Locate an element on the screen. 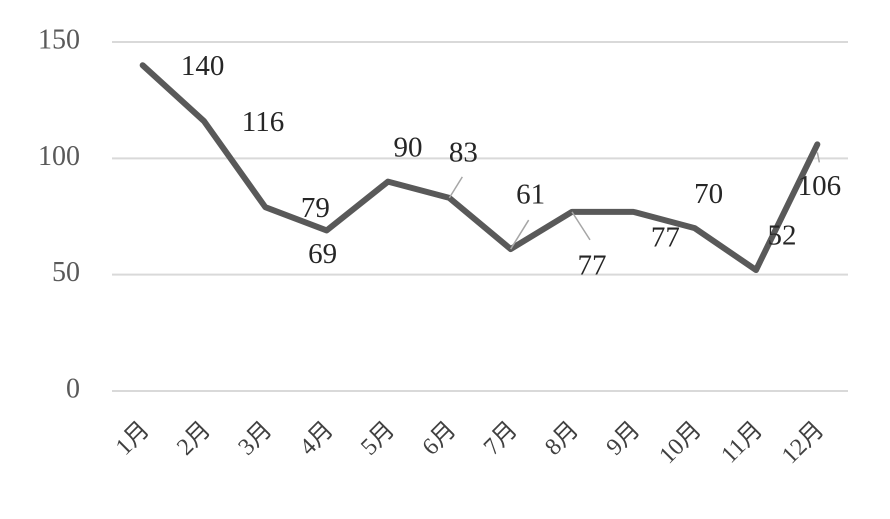  x-tick-label: 12月 is located at coordinates (803, 443).